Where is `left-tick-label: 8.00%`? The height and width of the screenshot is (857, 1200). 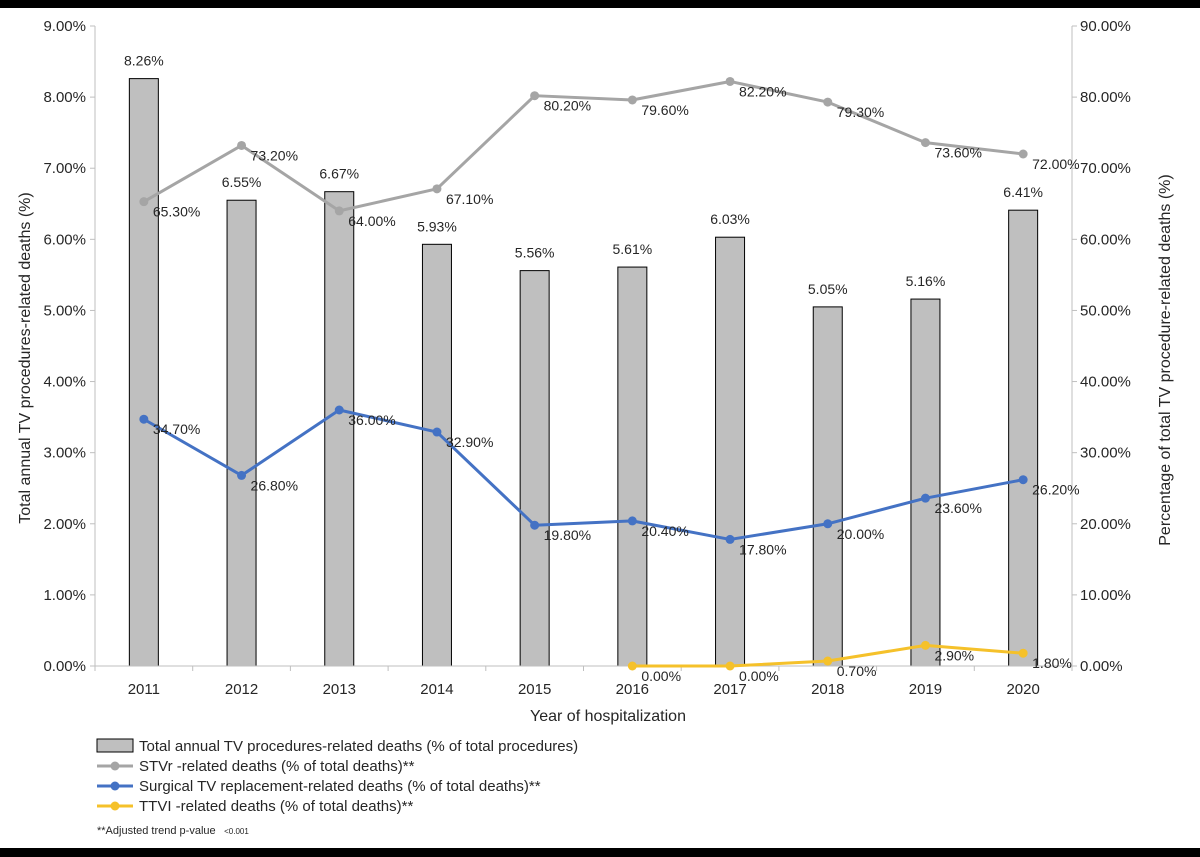
left-tick-label: 8.00% is located at coordinates (64, 97).